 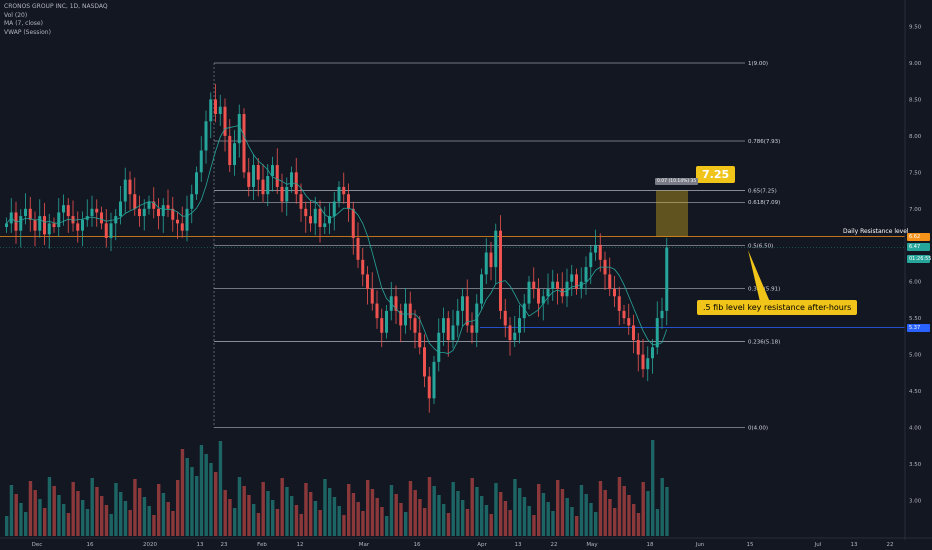 What do you see at coordinates (915, 64) in the screenshot?
I see `price-axis-label: 9.00` at bounding box center [915, 64].